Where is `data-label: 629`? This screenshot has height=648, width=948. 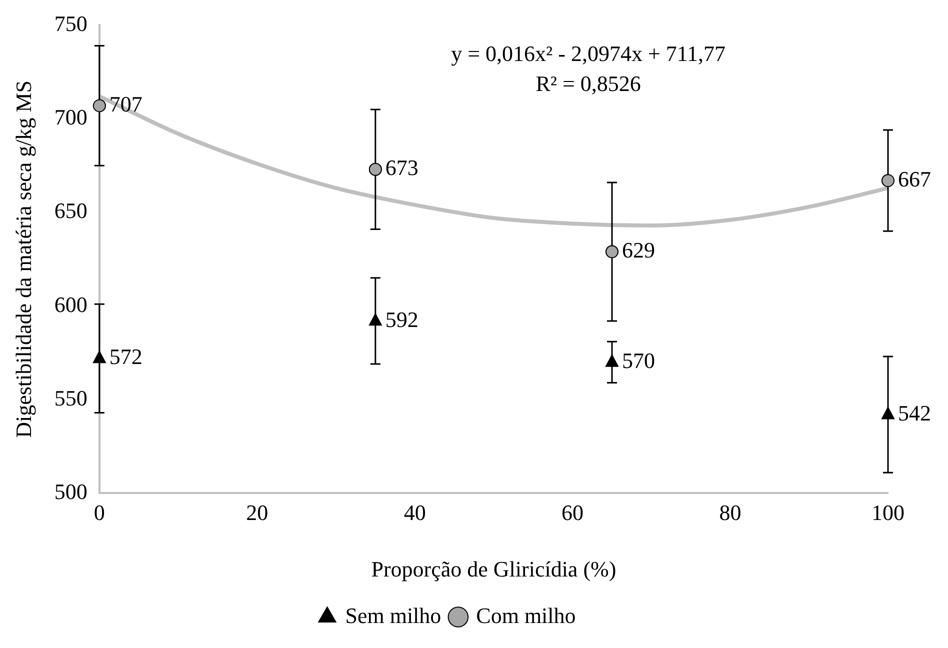 data-label: 629 is located at coordinates (638, 249).